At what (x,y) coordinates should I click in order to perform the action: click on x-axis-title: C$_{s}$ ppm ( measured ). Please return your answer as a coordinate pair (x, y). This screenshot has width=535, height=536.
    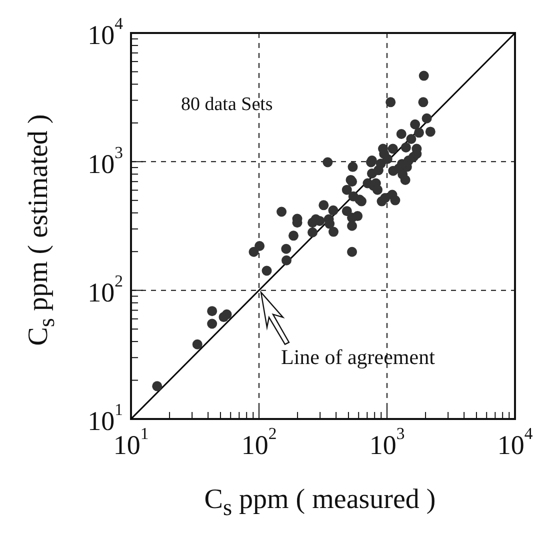
    Looking at the image, I should click on (320, 503).